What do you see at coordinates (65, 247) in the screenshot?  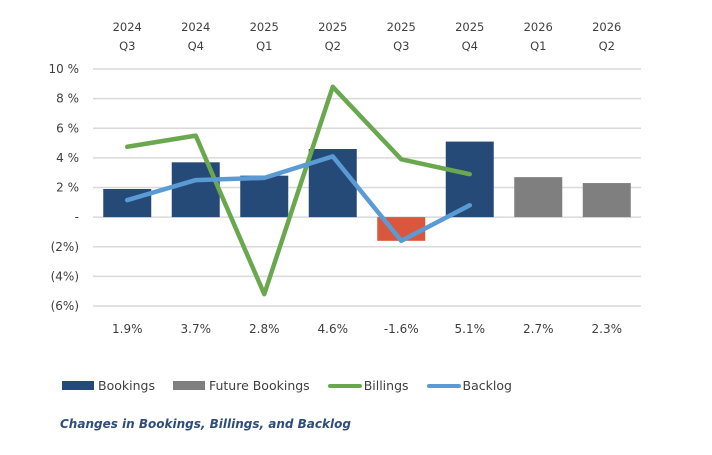 I see `y-tick-label: (2%)` at bounding box center [65, 247].